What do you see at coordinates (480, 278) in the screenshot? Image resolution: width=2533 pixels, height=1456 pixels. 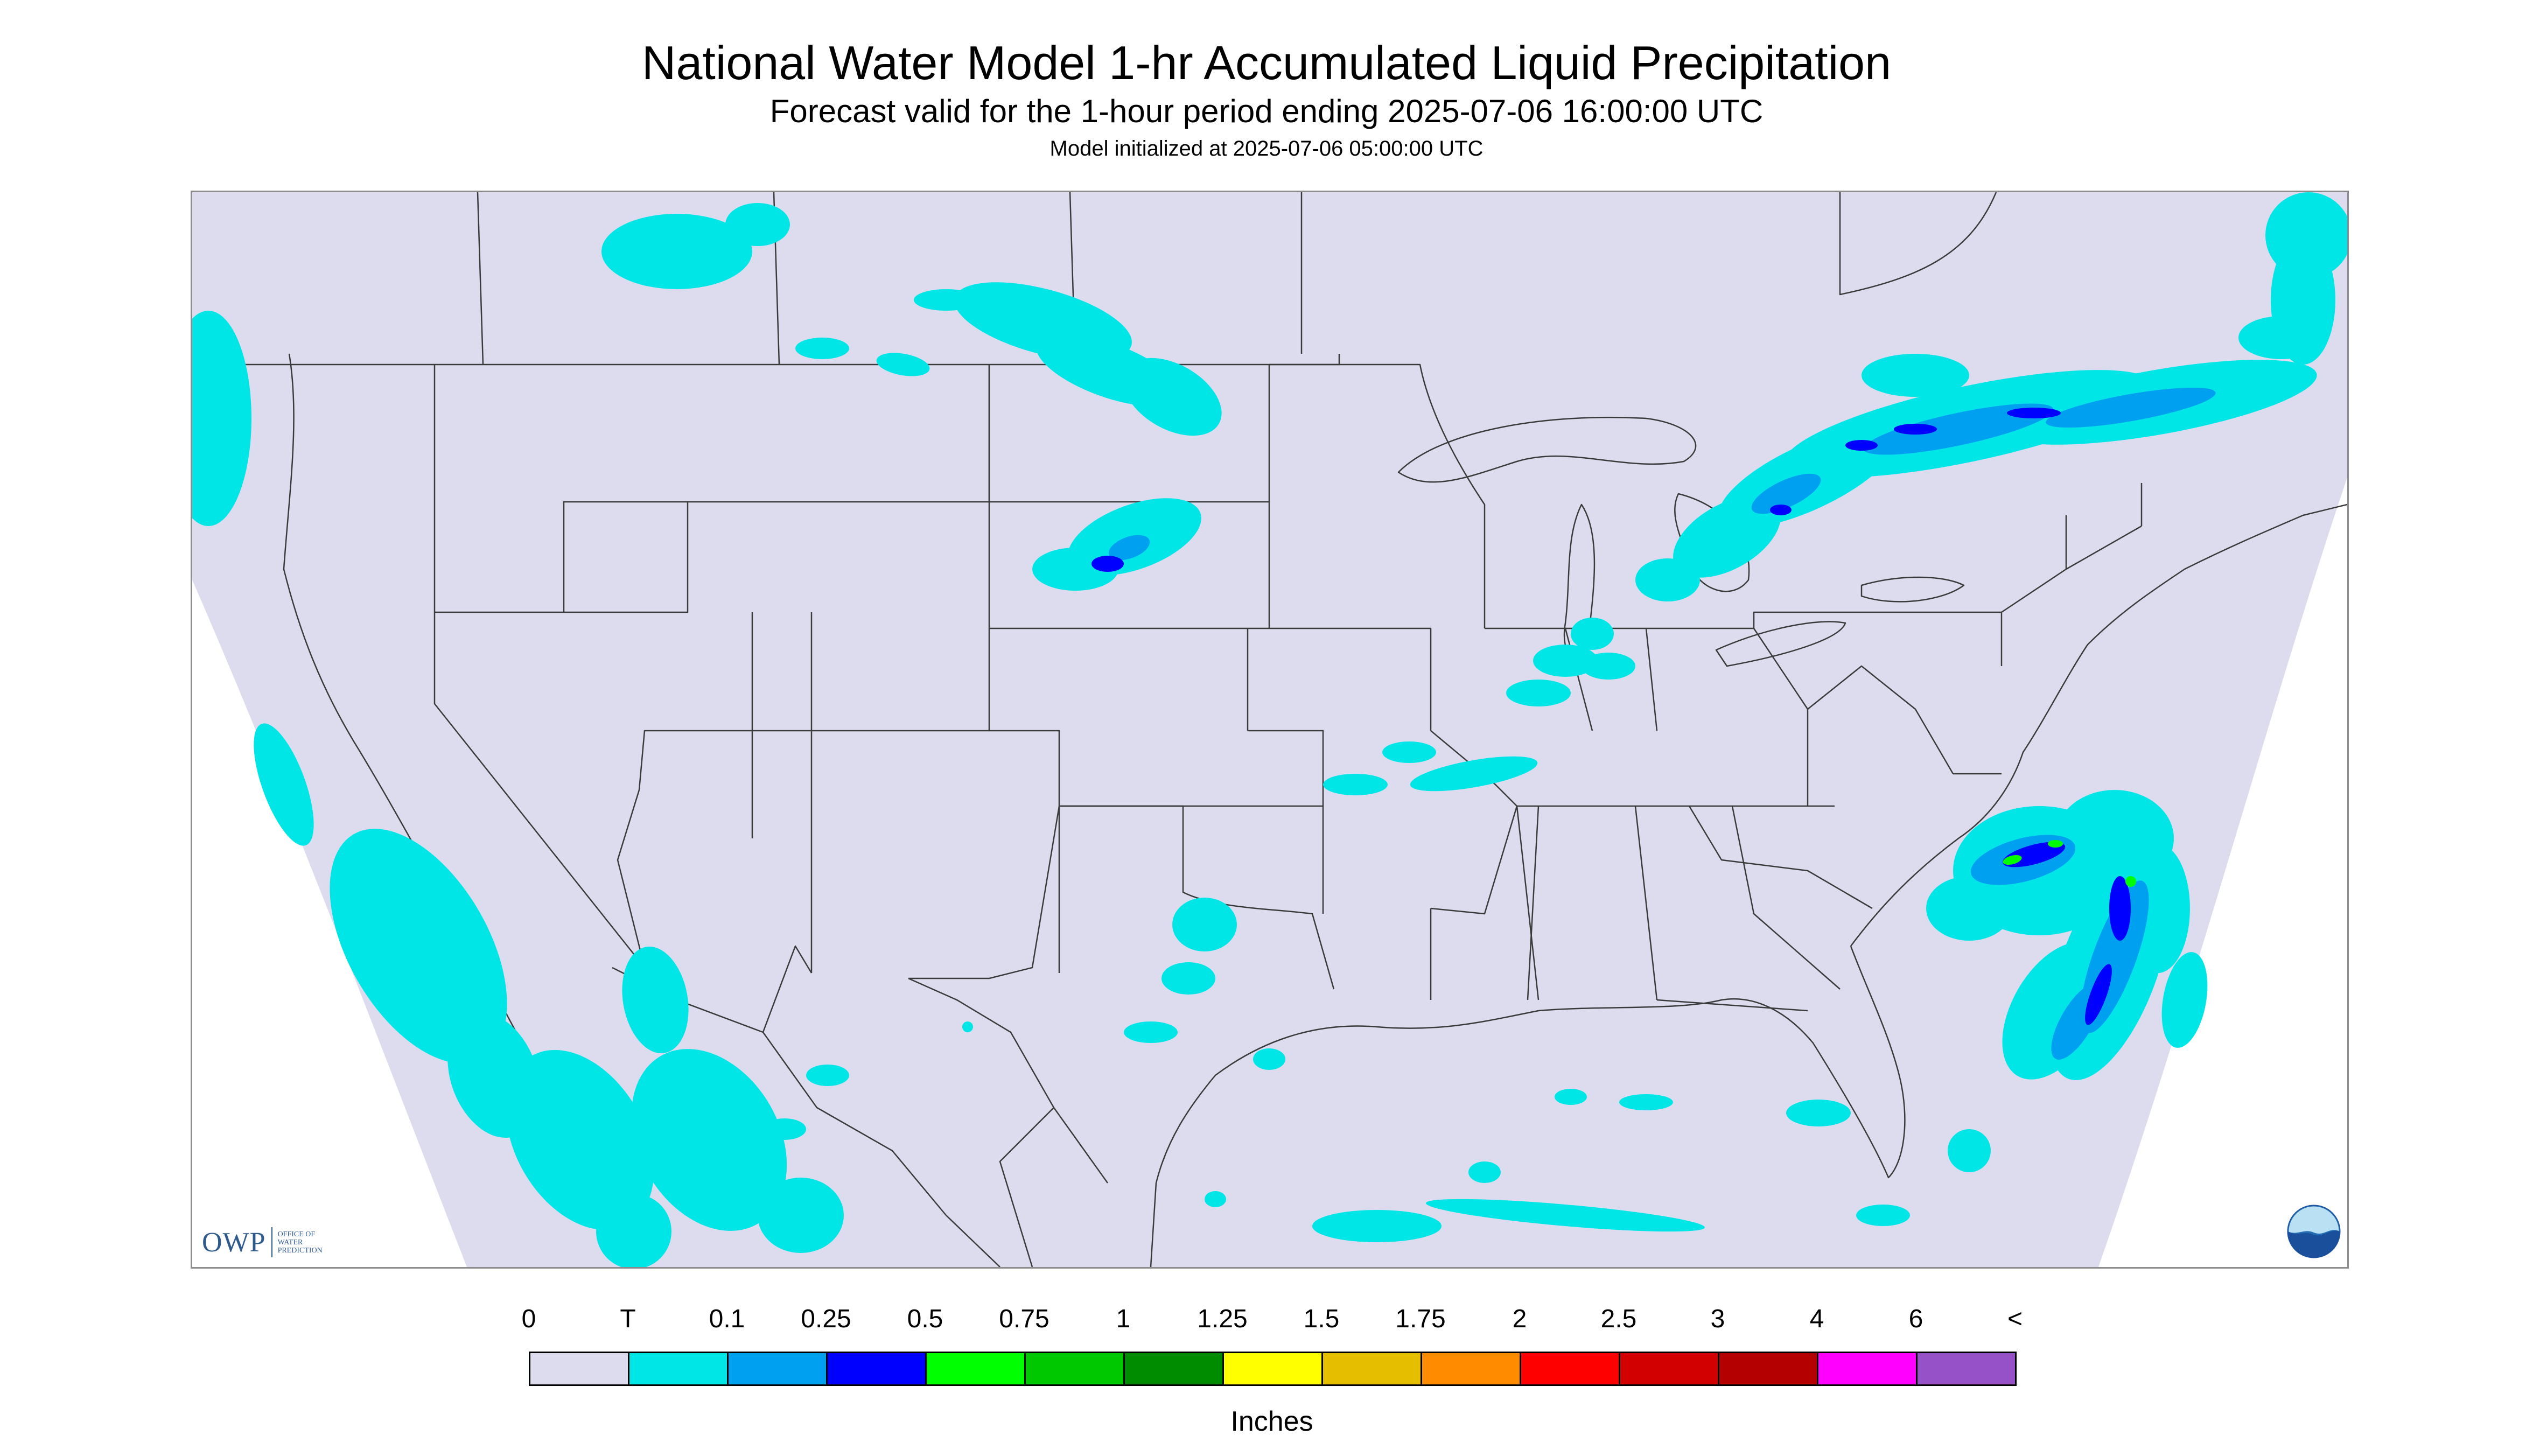 I see `canada-province-line` at bounding box center [480, 278].